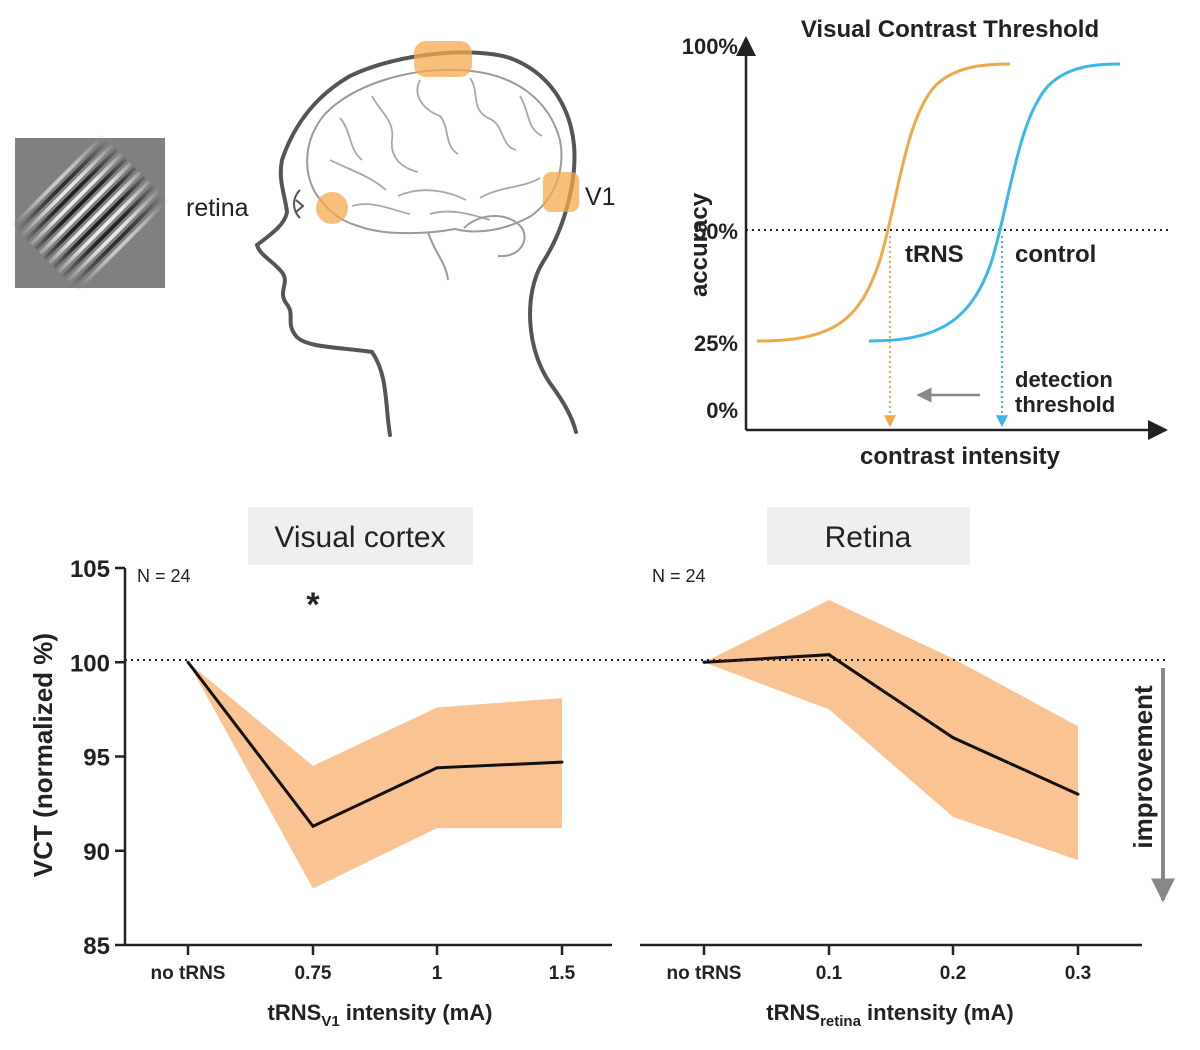  Describe the element at coordinates (90, 569) in the screenshot. I see `cortex-y-tick-label: 105` at that location.